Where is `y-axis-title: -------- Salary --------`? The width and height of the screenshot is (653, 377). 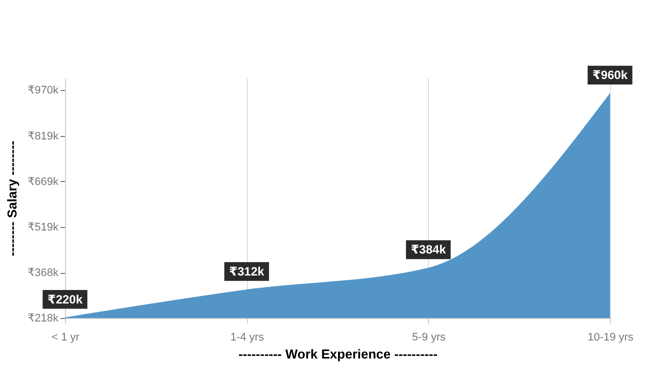 y-axis-title: -------- Salary -------- is located at coordinates (12, 198).